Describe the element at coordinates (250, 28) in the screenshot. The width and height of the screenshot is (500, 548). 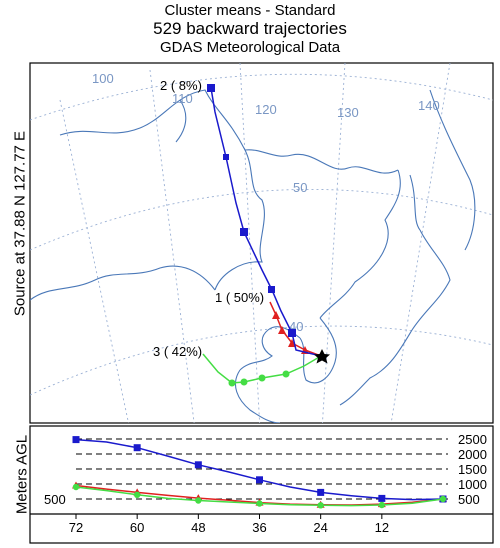
I see `chart-title-line-2: 529 backward trajectories` at that location.